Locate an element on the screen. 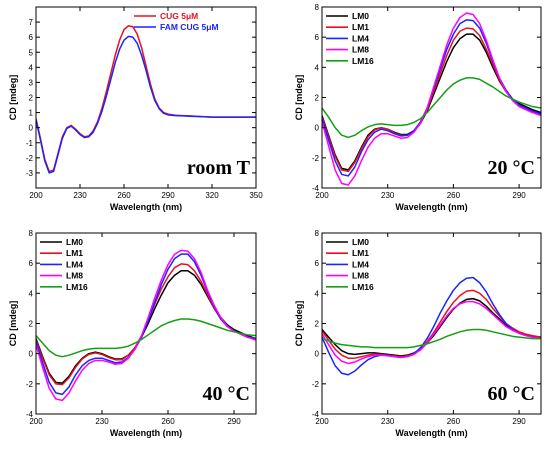 The image size is (550, 456). series-line-cug-5-m is located at coordinates (146, 99).